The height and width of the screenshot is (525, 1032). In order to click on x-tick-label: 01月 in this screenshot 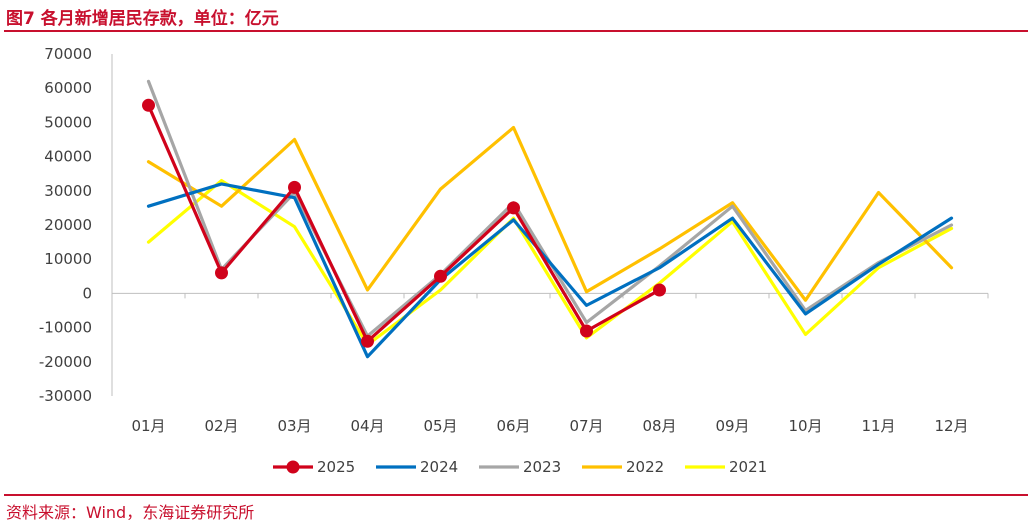, I will do `click(148, 426)`.